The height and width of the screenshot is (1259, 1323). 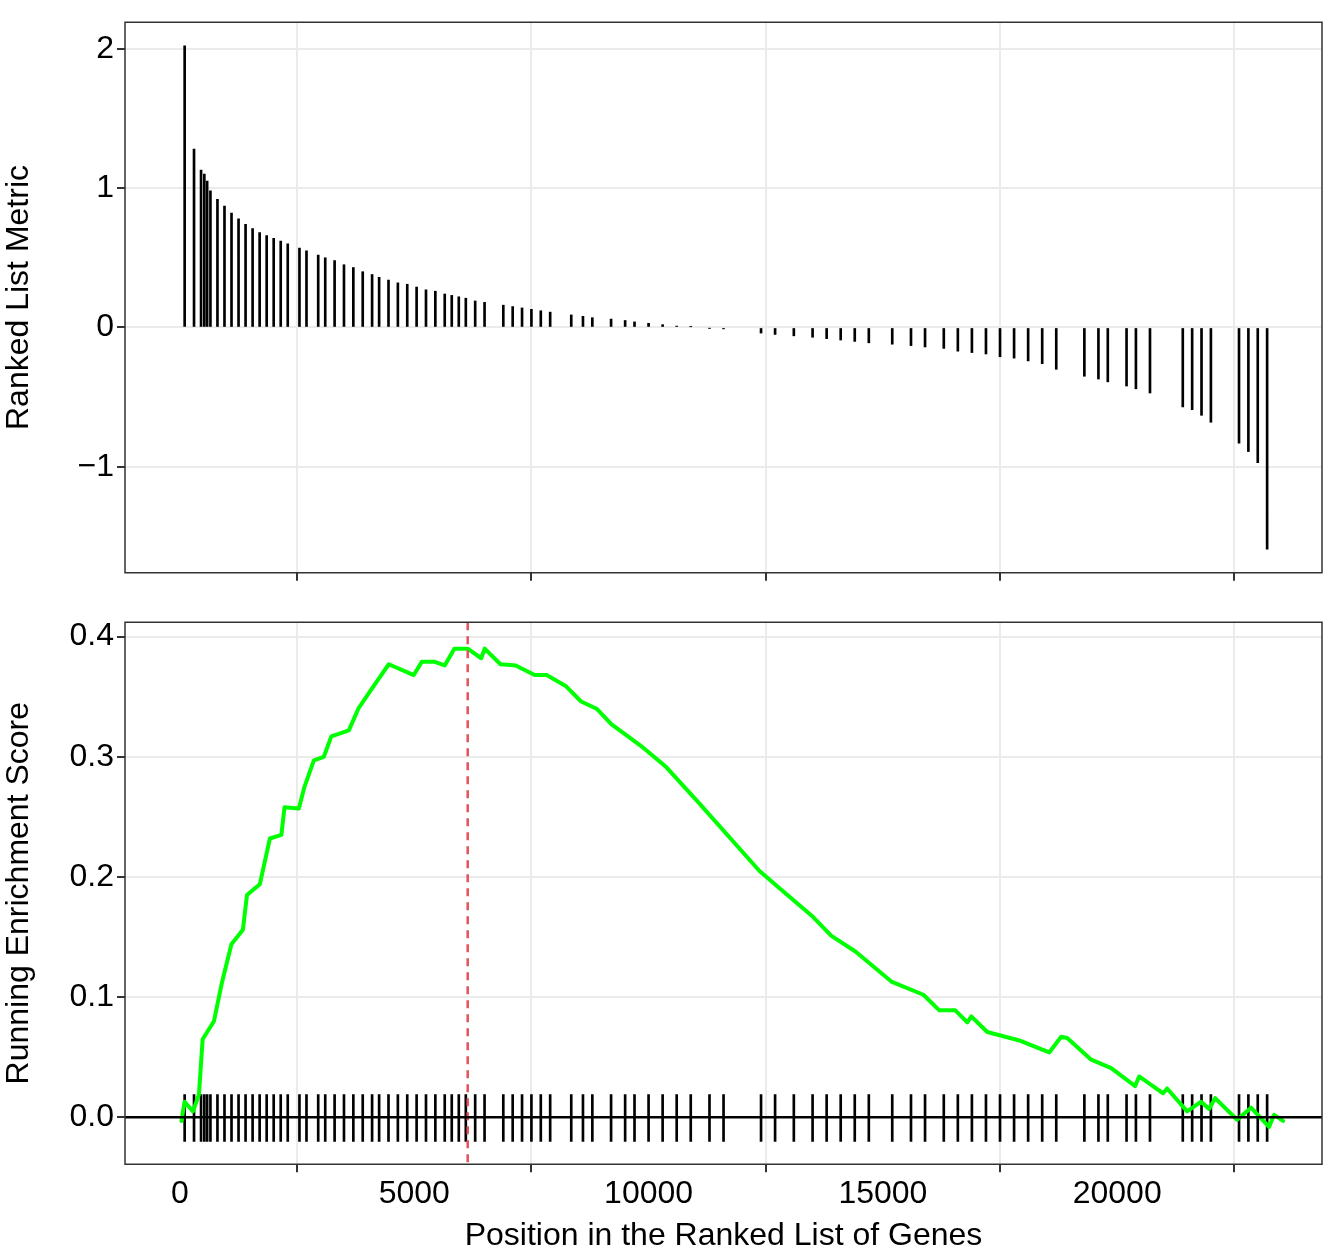 What do you see at coordinates (723, 1233) in the screenshot?
I see `x-axis-title: Position in the Ranked List of Genes` at bounding box center [723, 1233].